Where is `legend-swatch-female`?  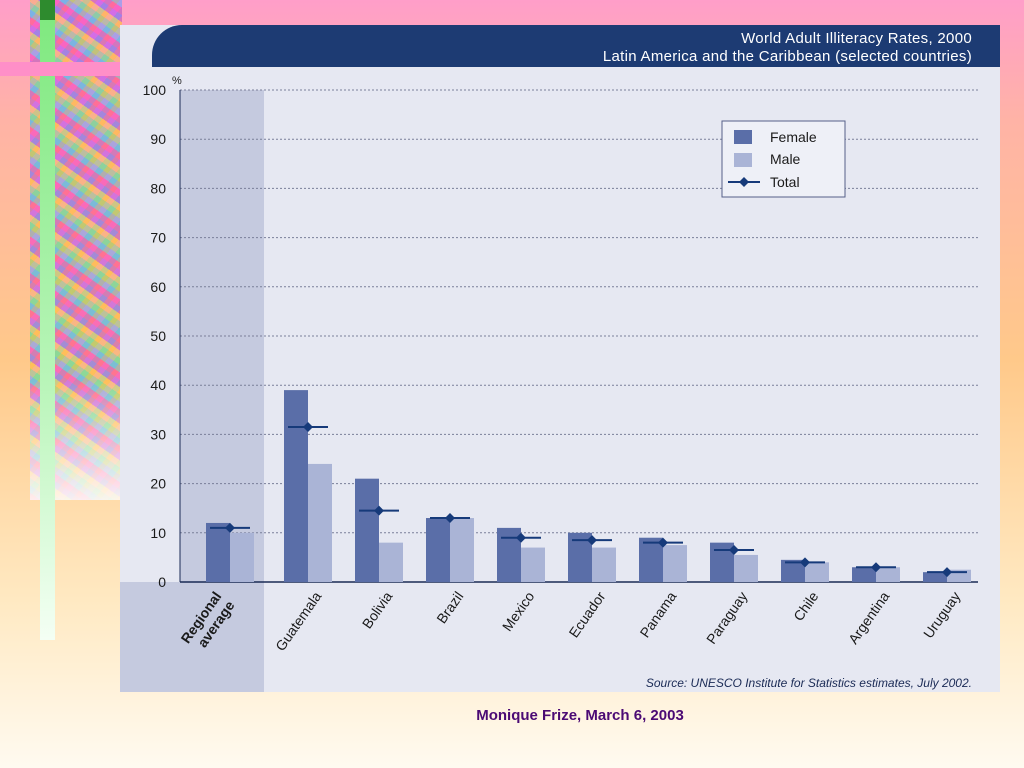 legend-swatch-female is located at coordinates (743, 137).